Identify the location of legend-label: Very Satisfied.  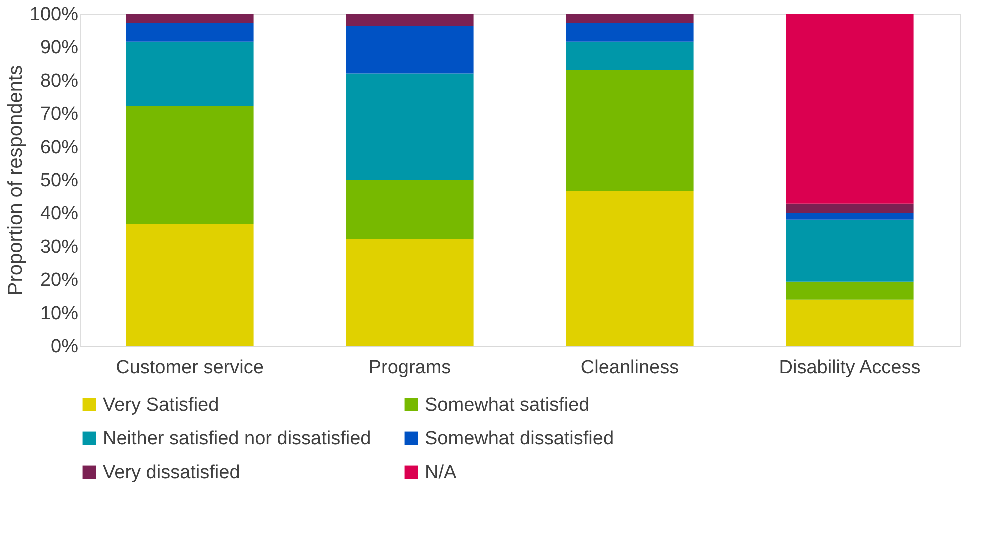
(161, 405).